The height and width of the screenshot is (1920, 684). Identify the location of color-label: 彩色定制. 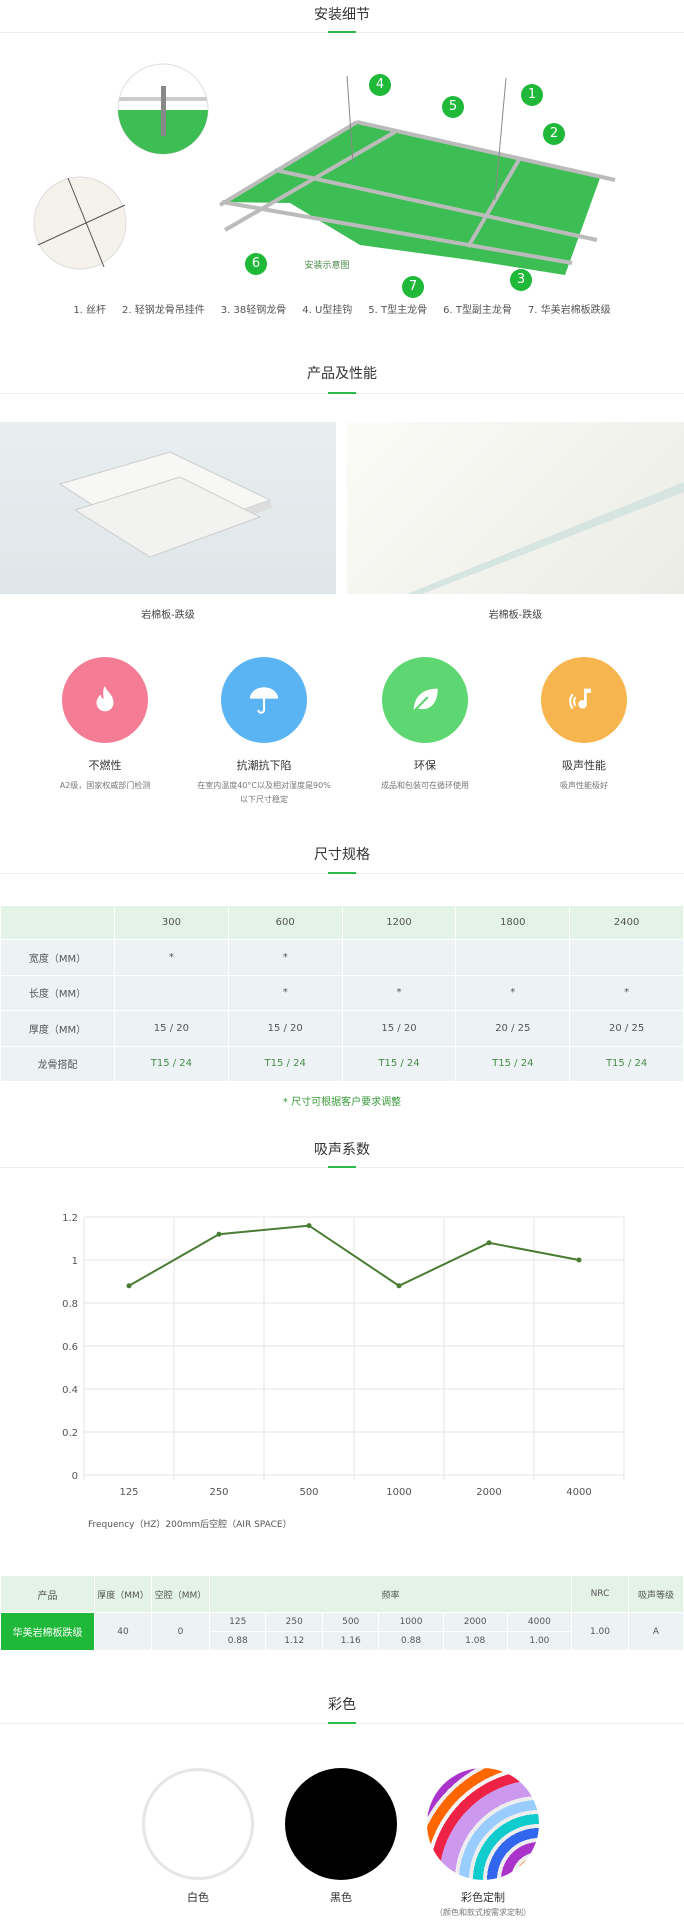
(483, 1897).